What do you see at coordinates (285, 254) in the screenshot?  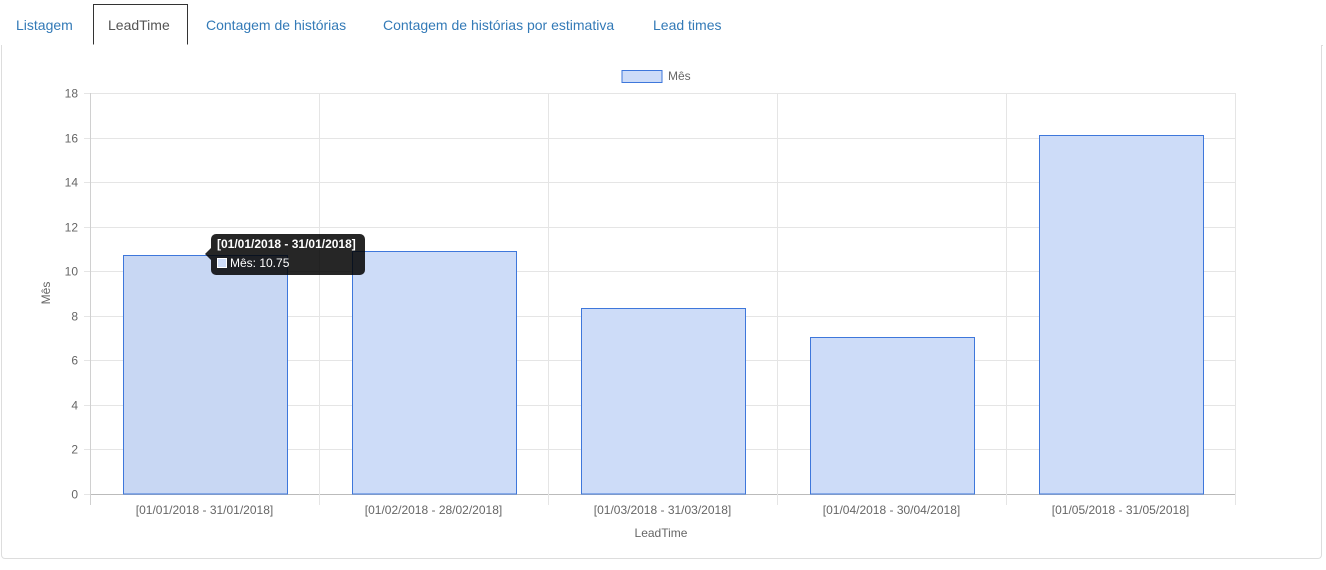 I see `bar-tooltip: [01/01/2018 - 31/01/2018] Mês: 10.75` at bounding box center [285, 254].